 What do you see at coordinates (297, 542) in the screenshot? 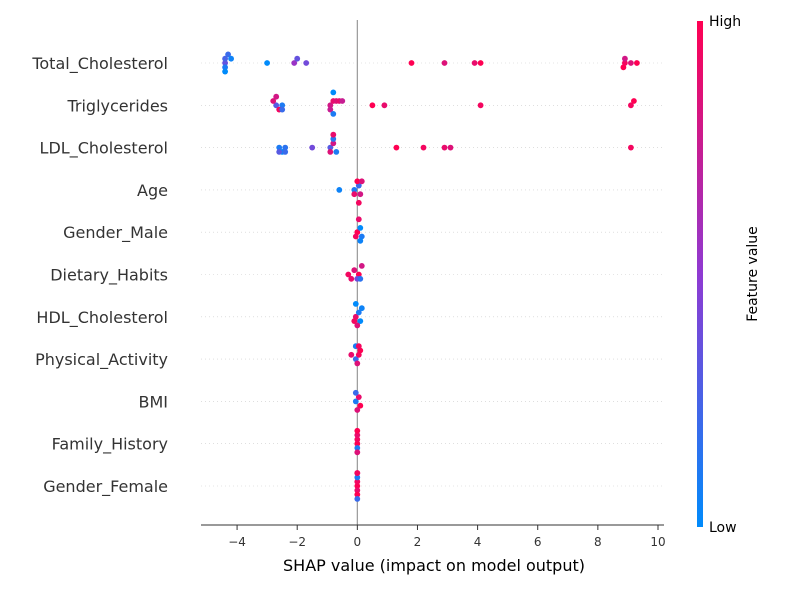
I see `x-tick-label: −2` at bounding box center [297, 542].